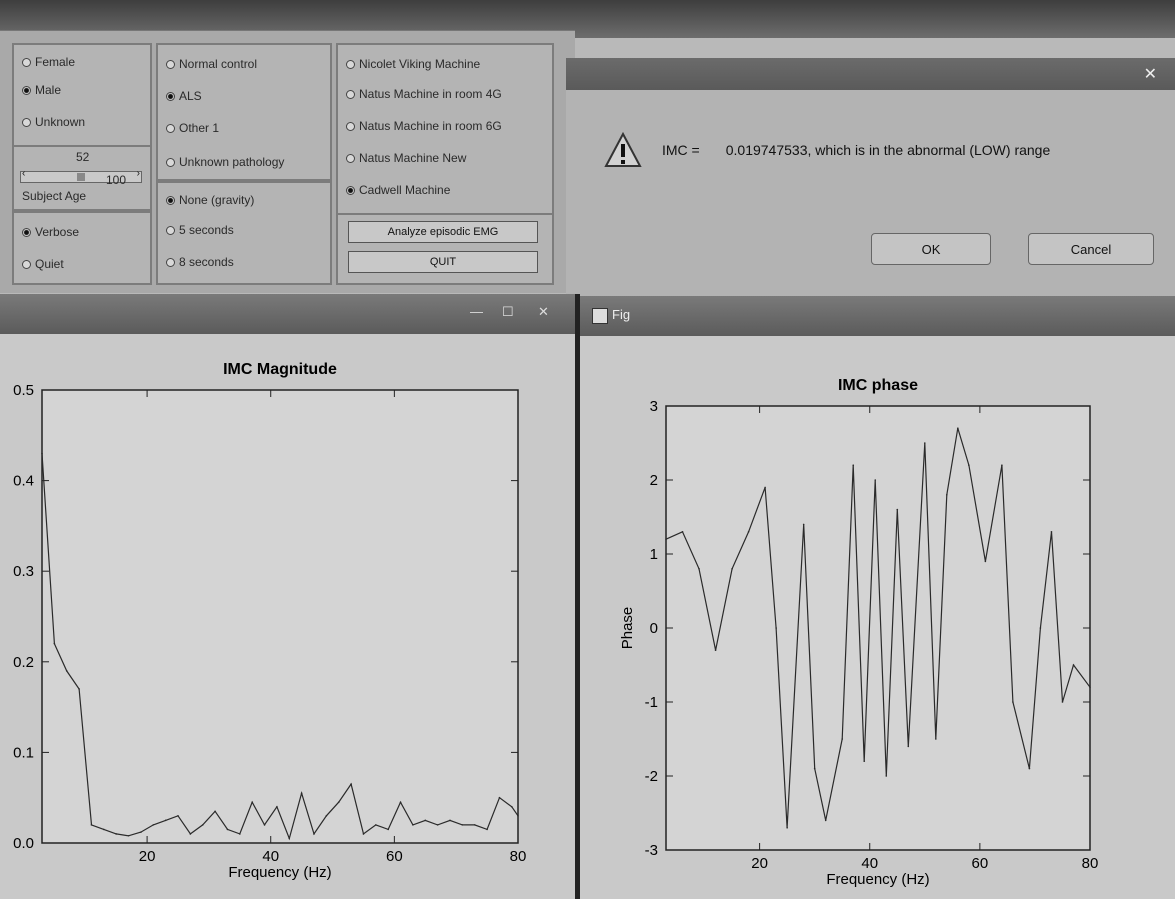 The image size is (1175, 899). I want to click on option-label: Male, so click(48, 90).